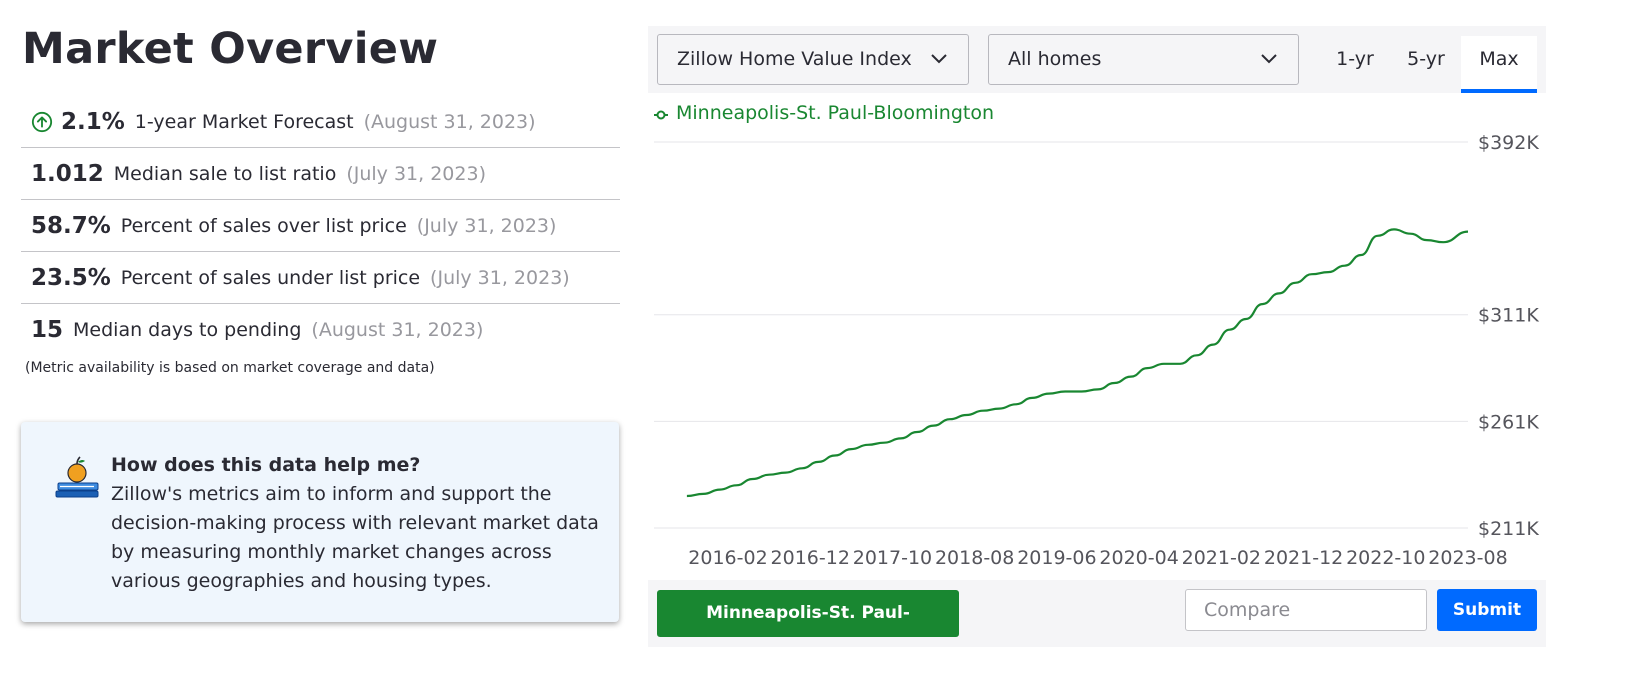  What do you see at coordinates (1487, 610) in the screenshot?
I see `submit-button: Submit` at bounding box center [1487, 610].